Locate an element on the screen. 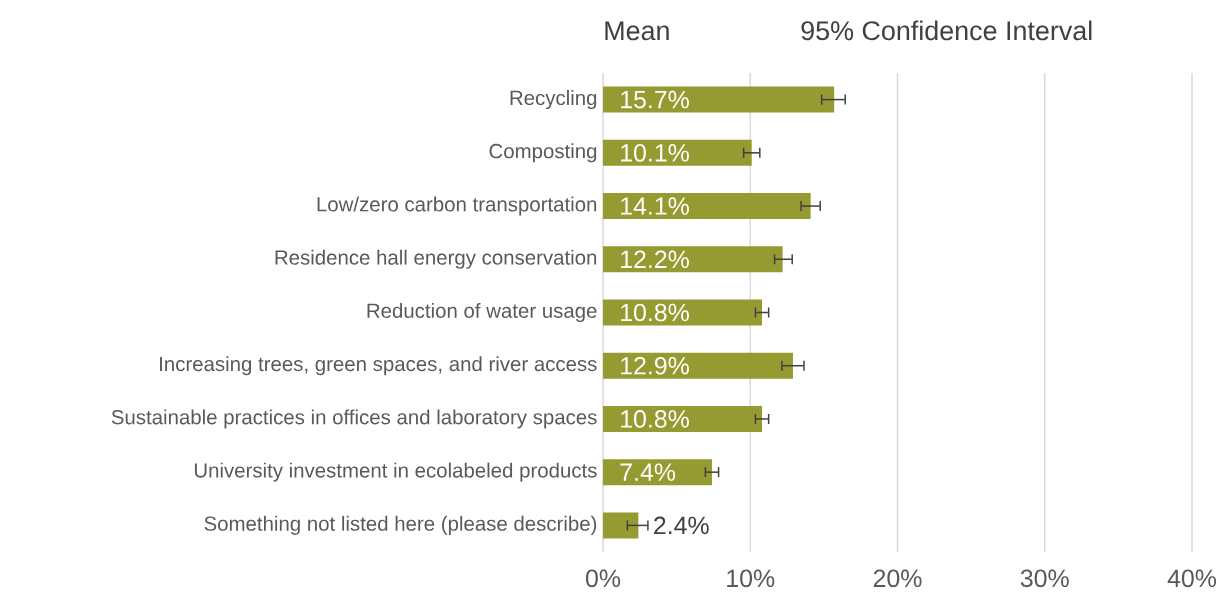 The image size is (1223, 597). x-tick-label: 20% is located at coordinates (897, 578).